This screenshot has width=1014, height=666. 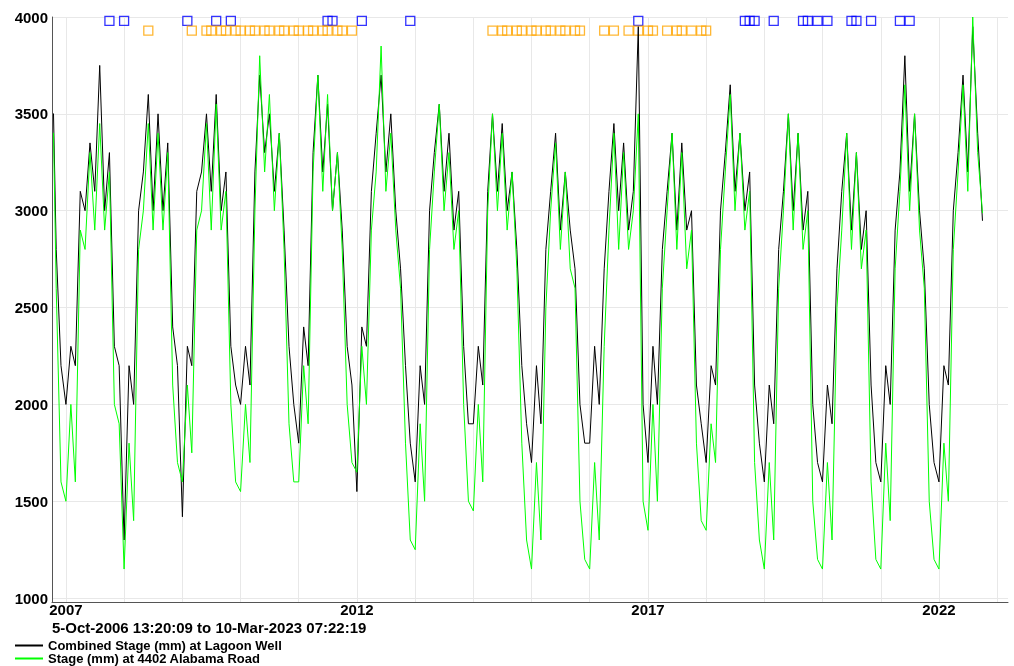 What do you see at coordinates (939, 609) in the screenshot?
I see `x-tick-label: 2022` at bounding box center [939, 609].